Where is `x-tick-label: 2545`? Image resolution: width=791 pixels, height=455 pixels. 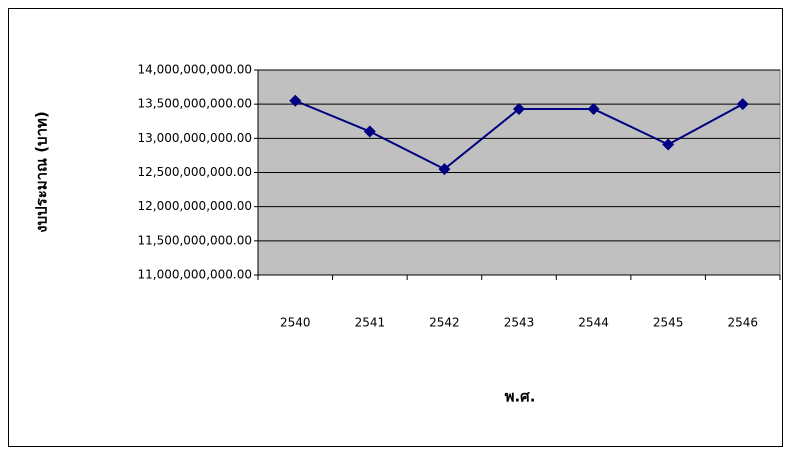 x-tick-label: 2545 is located at coordinates (668, 323).